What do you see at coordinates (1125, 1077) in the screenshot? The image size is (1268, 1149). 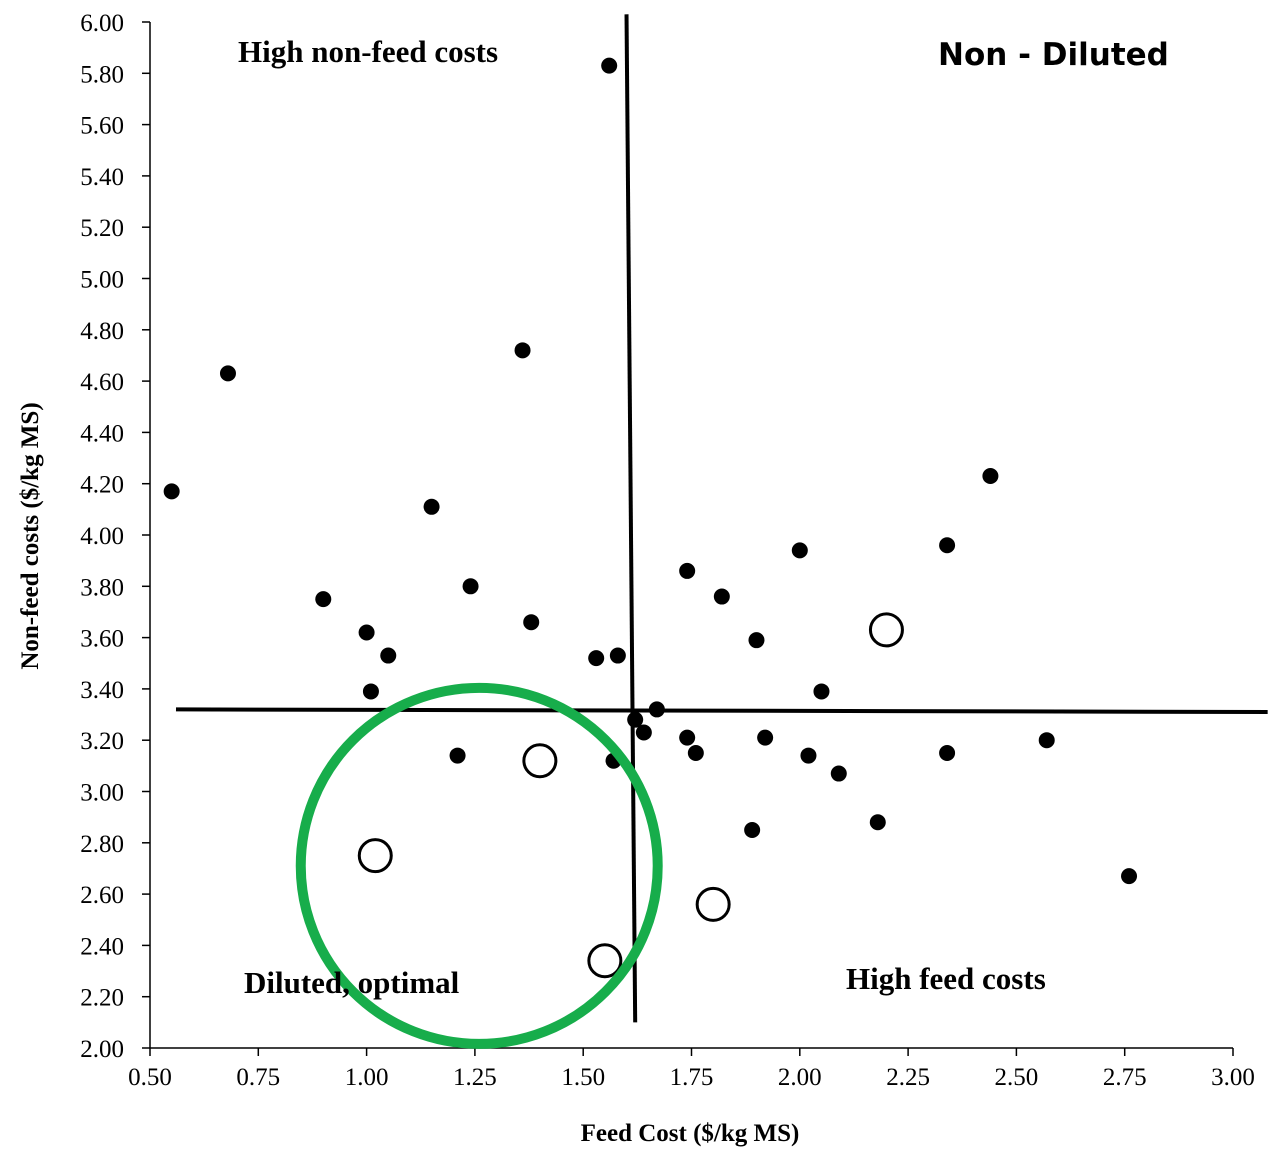 I see `x-tick-label: 2.75` at bounding box center [1125, 1077].